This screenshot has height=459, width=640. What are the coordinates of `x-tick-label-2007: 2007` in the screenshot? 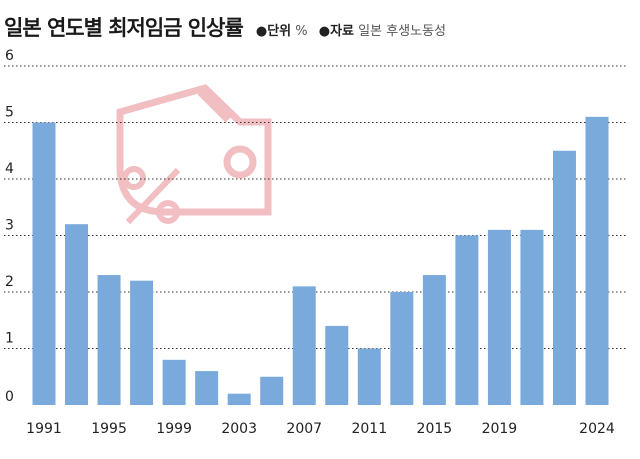 It's located at (304, 429).